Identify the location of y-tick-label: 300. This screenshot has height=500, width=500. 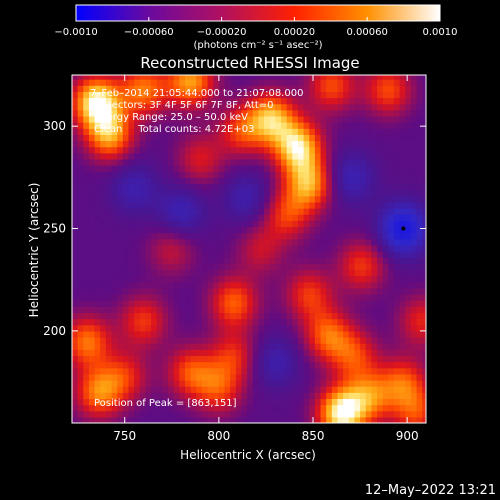
(54, 126).